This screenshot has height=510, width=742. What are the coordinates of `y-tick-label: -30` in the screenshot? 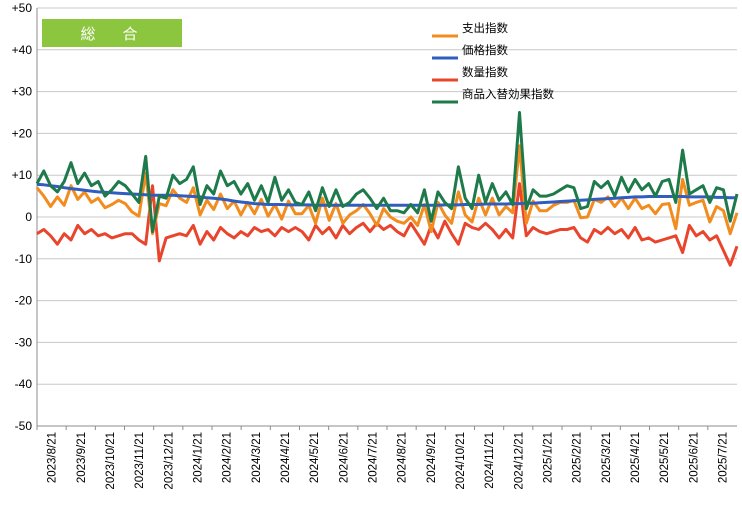 It's located at (24, 342).